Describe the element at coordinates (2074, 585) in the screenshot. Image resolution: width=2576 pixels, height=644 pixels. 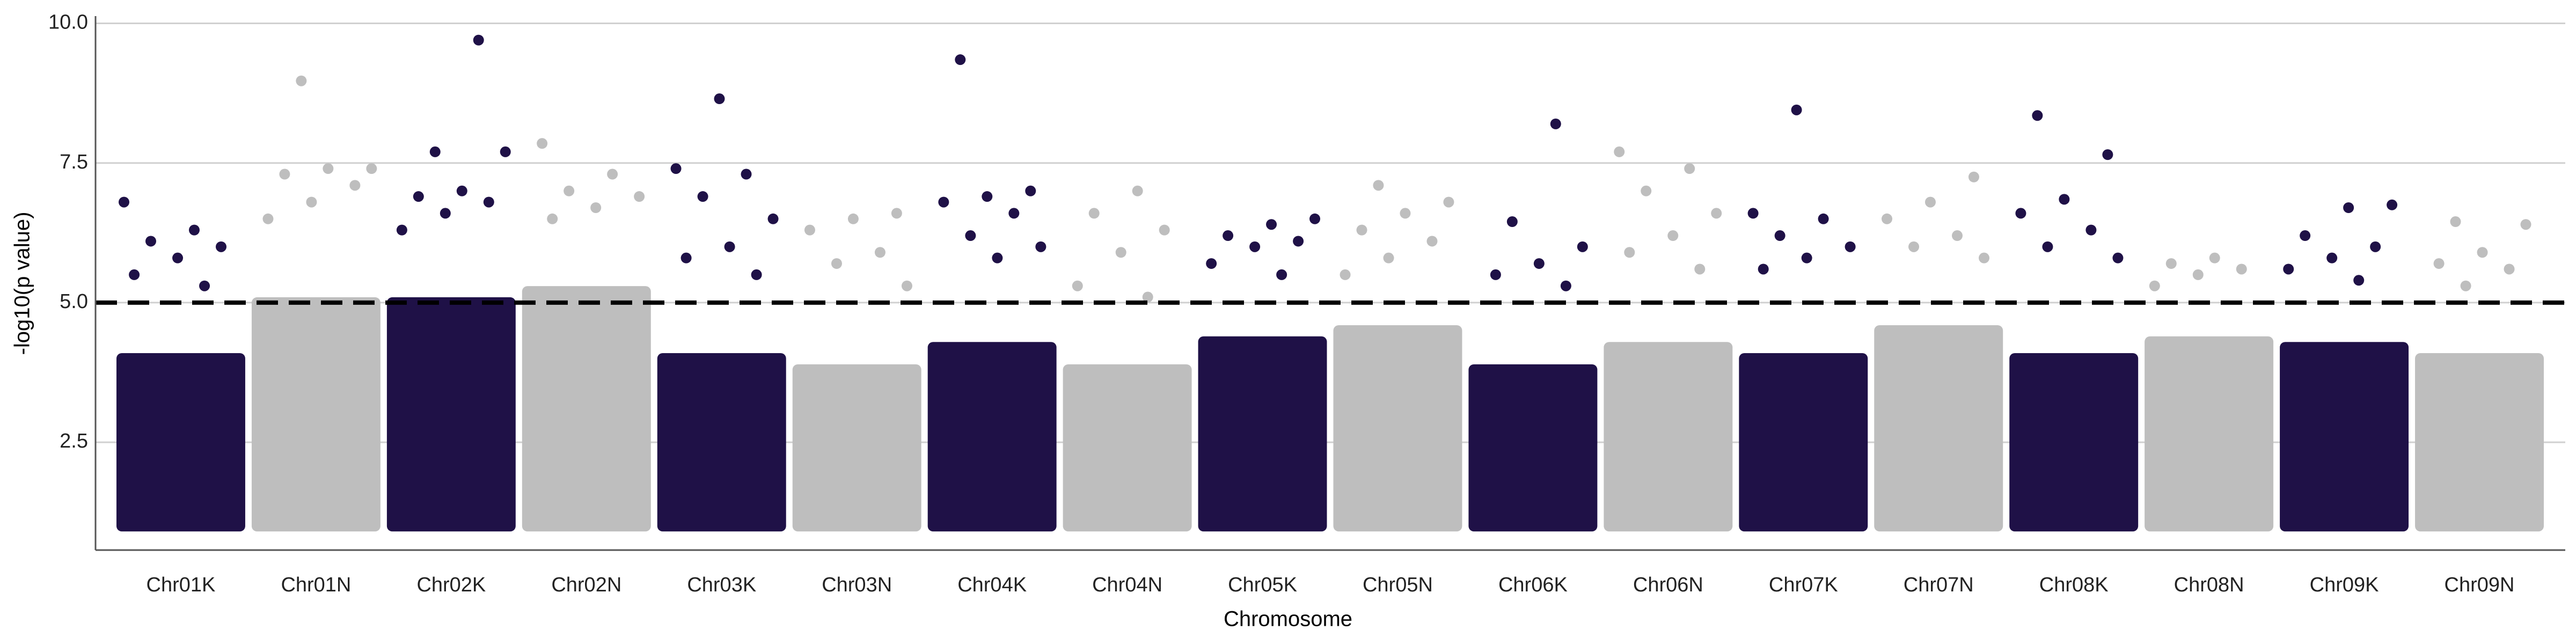
I see `x-tick-label: Chr08K` at that location.